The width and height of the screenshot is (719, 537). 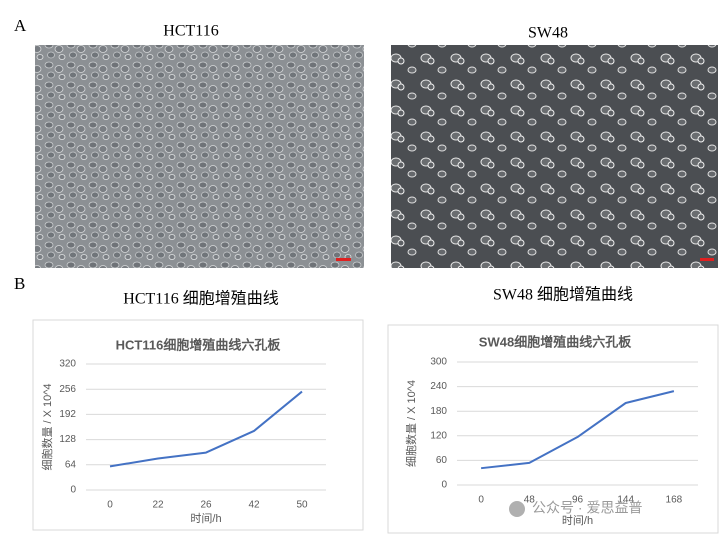 What do you see at coordinates (19, 283) in the screenshot?
I see `panel-label: B` at bounding box center [19, 283].